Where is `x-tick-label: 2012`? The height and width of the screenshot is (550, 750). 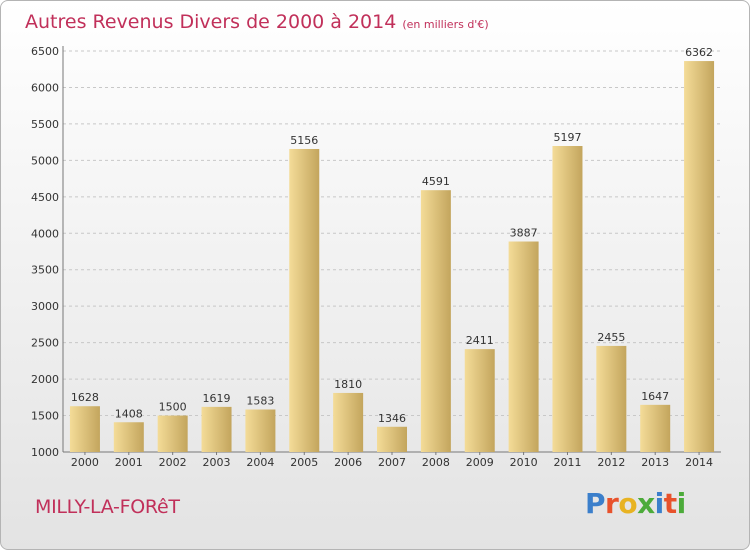
x-tick-label: 2012 is located at coordinates (611, 462).